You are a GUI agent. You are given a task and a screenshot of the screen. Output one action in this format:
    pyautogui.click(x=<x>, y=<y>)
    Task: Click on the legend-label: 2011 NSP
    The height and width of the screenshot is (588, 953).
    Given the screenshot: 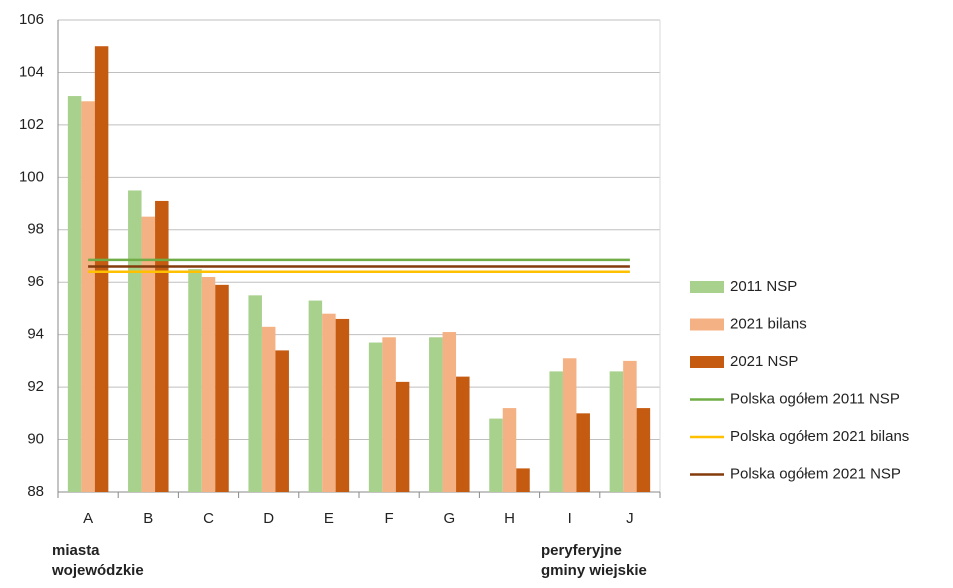 What is the action you would take?
    pyautogui.click(x=763, y=286)
    